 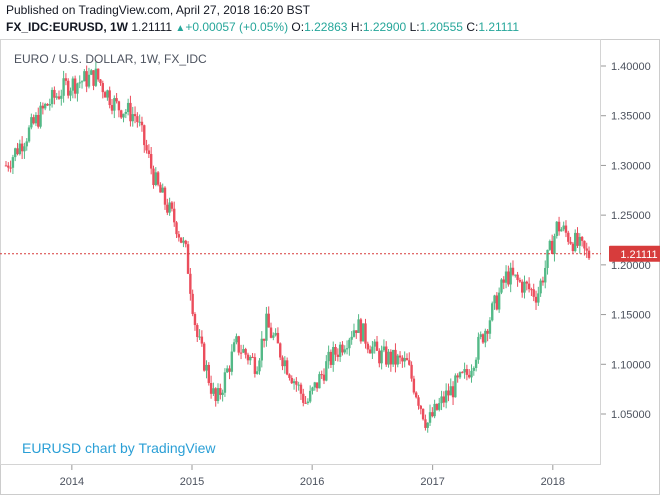 I want to click on open-label: O:, so click(x=298, y=27).